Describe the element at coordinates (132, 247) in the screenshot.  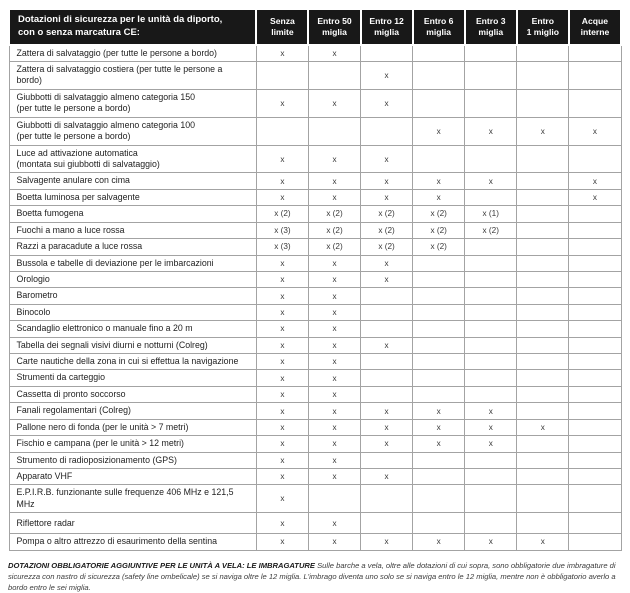
I see `equipment-label: Razzi a paracadute a luce rossa` at that location.